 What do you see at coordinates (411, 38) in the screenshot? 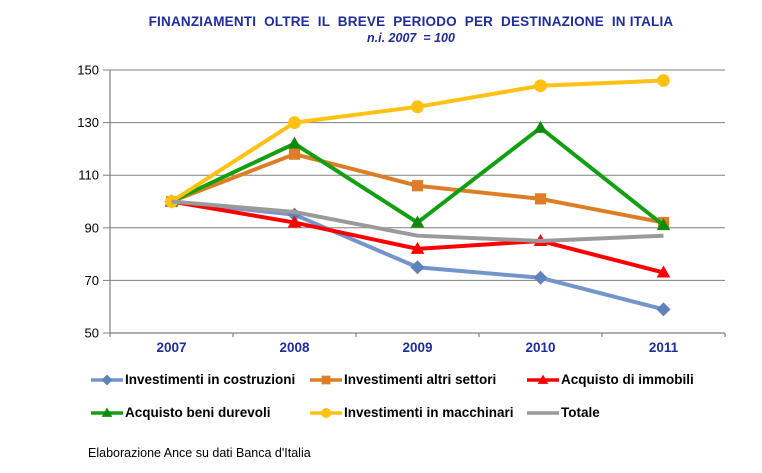
I see `chart-subtitle: n.i. 2007 = 100` at bounding box center [411, 38].